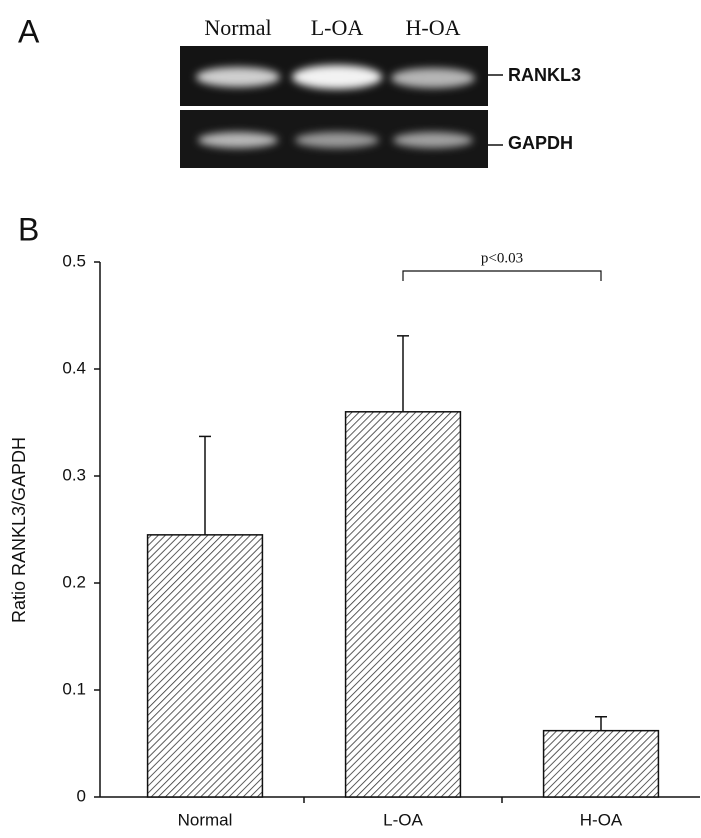 This screenshot has width=701, height=838. Describe the element at coordinates (19, 530) in the screenshot. I see `y-axis-label: Ratio RANKL3/GAPDH` at that location.